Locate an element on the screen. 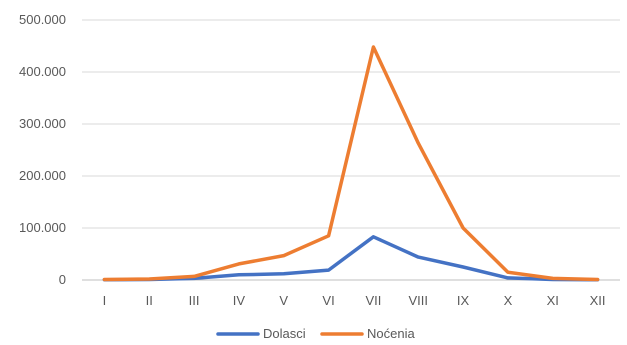 The width and height of the screenshot is (627, 345). y-tick-label: 400.000 is located at coordinates (42, 71).